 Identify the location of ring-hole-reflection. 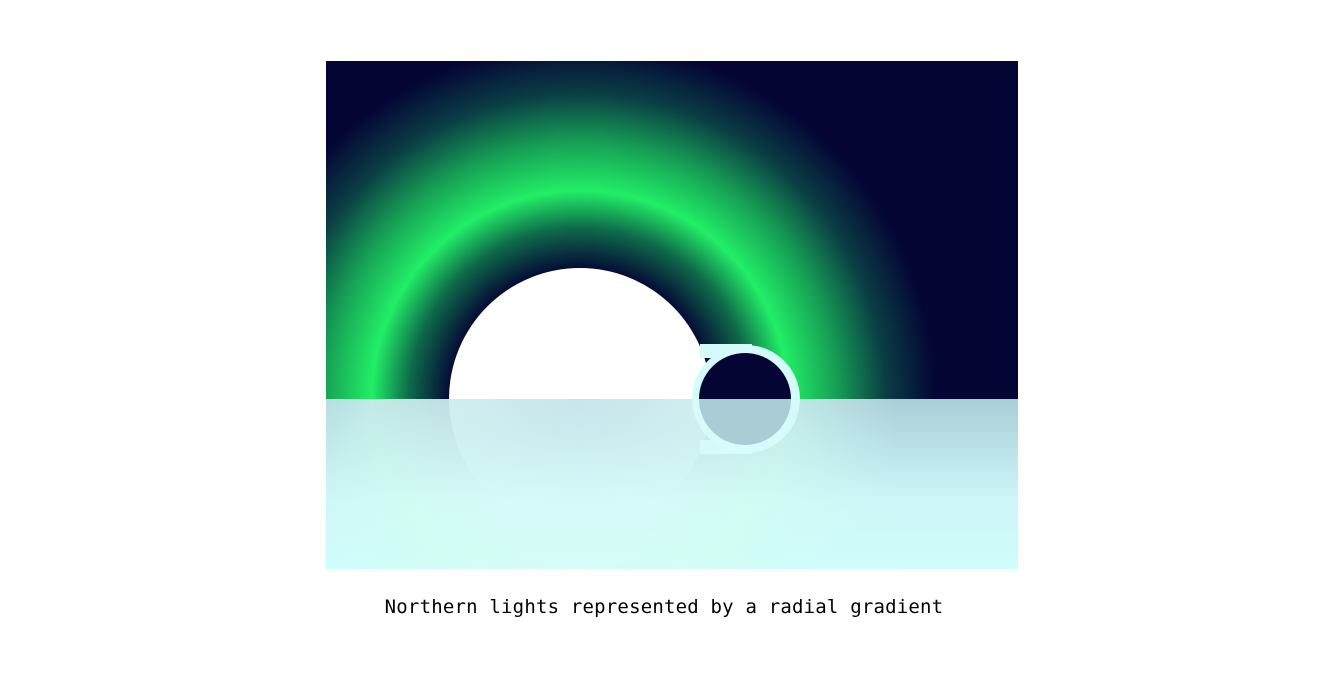
(745, 422).